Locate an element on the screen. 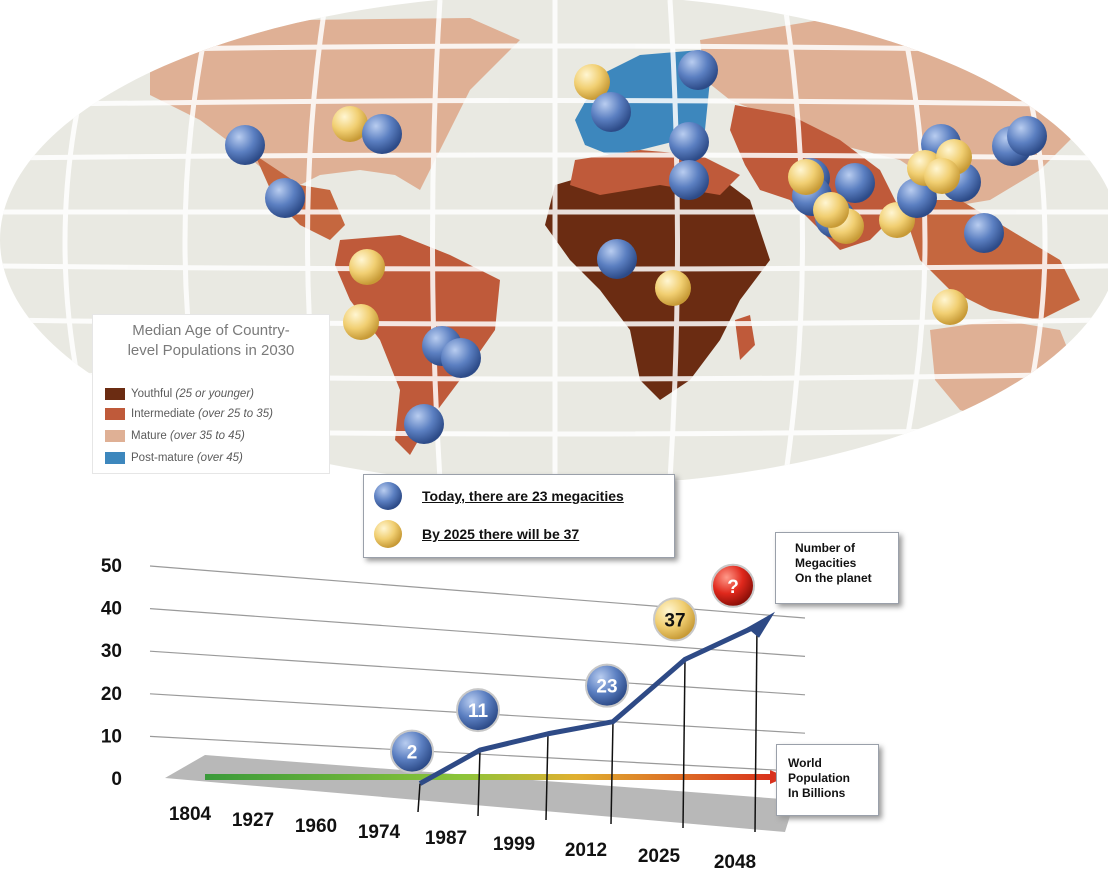 Image resolution: width=1108 pixels, height=892 pixels. legend-item-youthful: Youthful (25 or younger) is located at coordinates (179, 394).